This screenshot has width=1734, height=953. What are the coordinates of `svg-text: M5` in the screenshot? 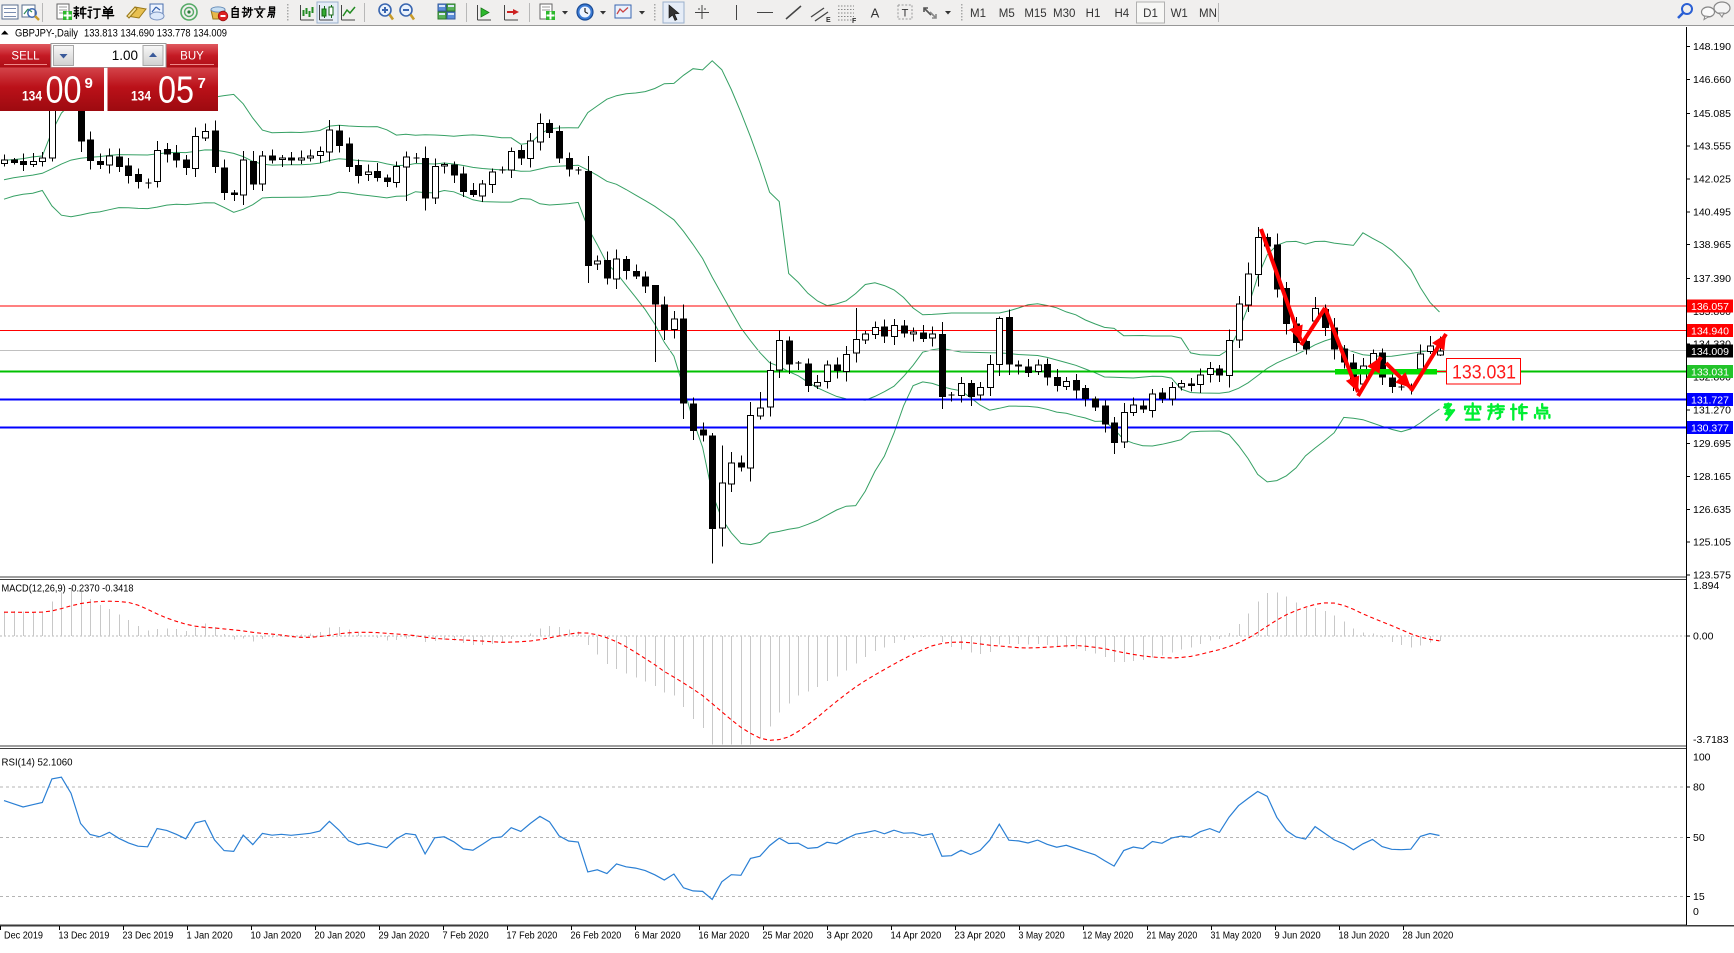 It's located at (1007, 14).